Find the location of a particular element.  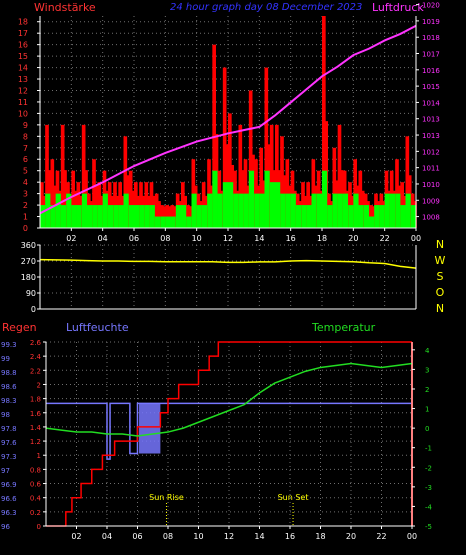

right-tick-label: 1008 is located at coordinates (431, 218).